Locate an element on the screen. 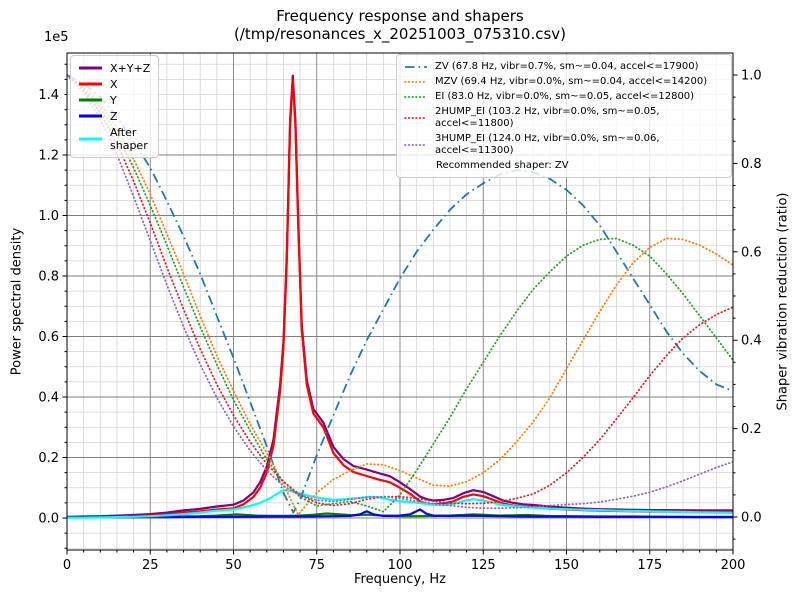 The image size is (800, 600). y-left-tick-label: 0.4 is located at coordinates (48, 398).